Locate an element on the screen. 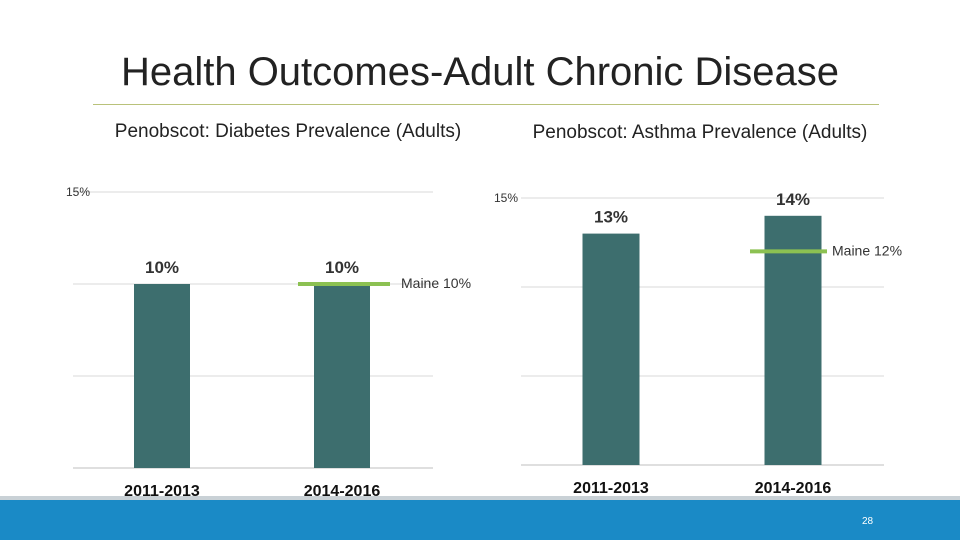 The height and width of the screenshot is (540, 960). asthma-data-label: 14% is located at coordinates (793, 199).